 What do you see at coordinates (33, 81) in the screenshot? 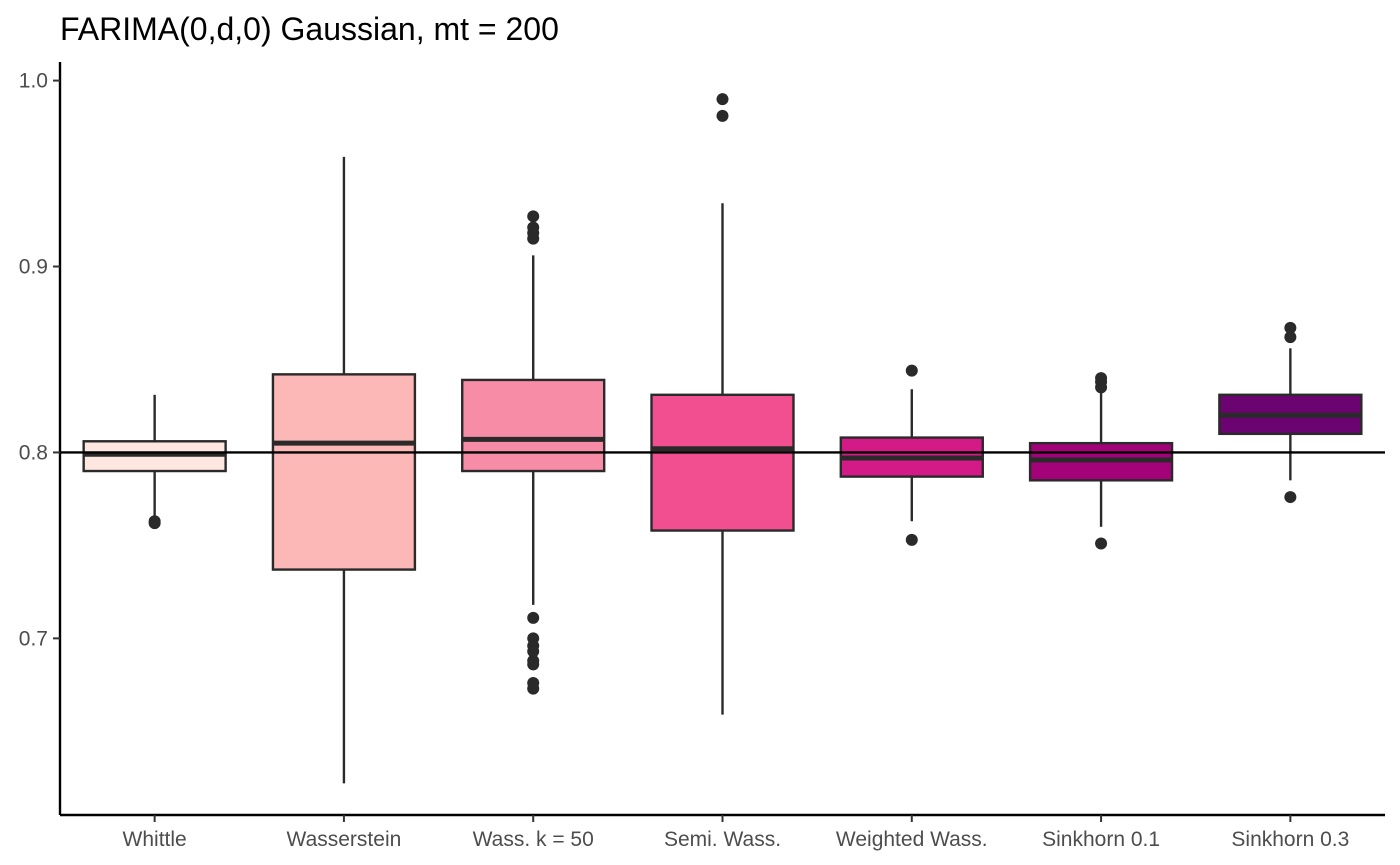
I see `y-tick-label: 1.0` at bounding box center [33, 81].